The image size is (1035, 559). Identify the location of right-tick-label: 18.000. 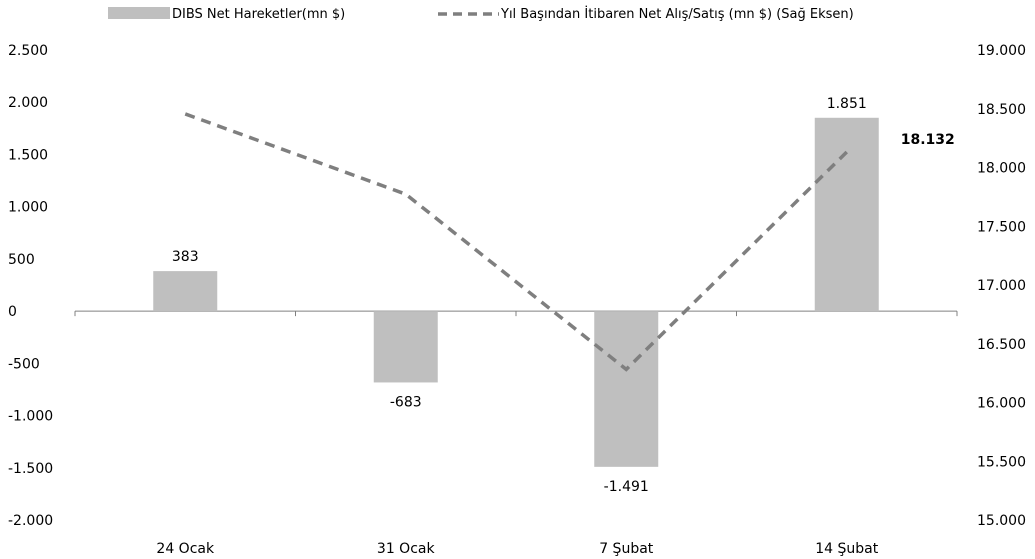
(1001, 169).